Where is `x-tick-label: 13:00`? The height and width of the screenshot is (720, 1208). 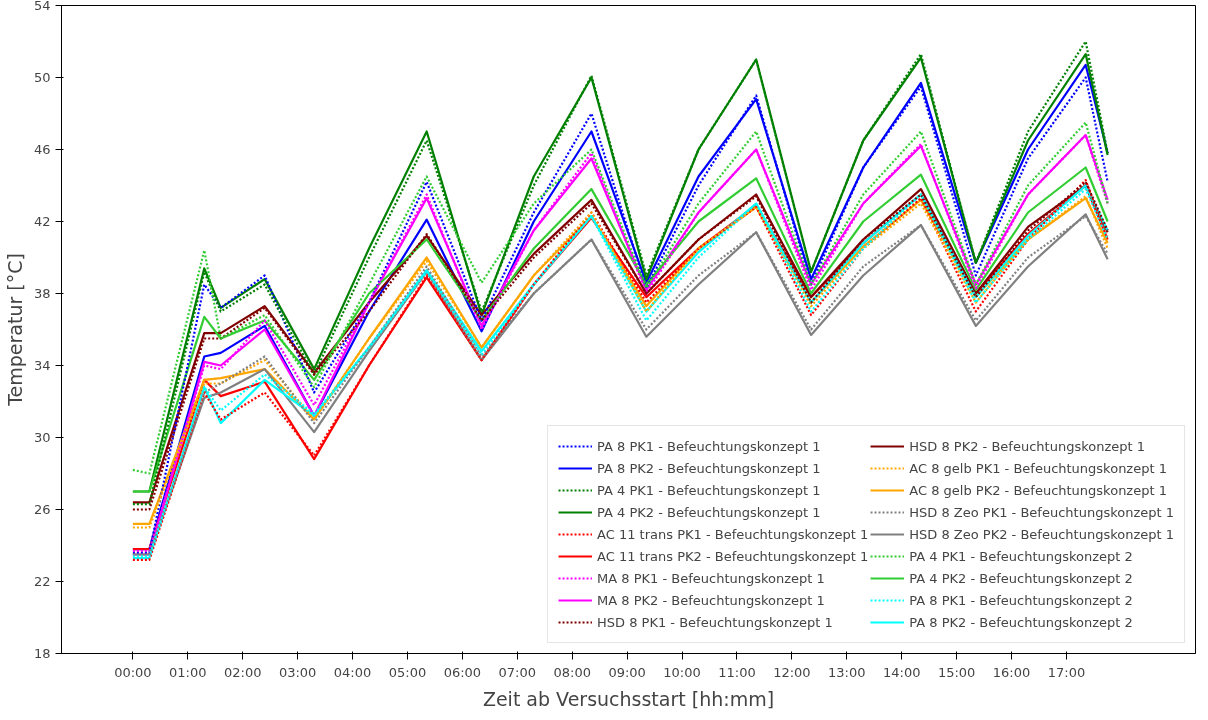
x-tick-label: 13:00 is located at coordinates (847, 672).